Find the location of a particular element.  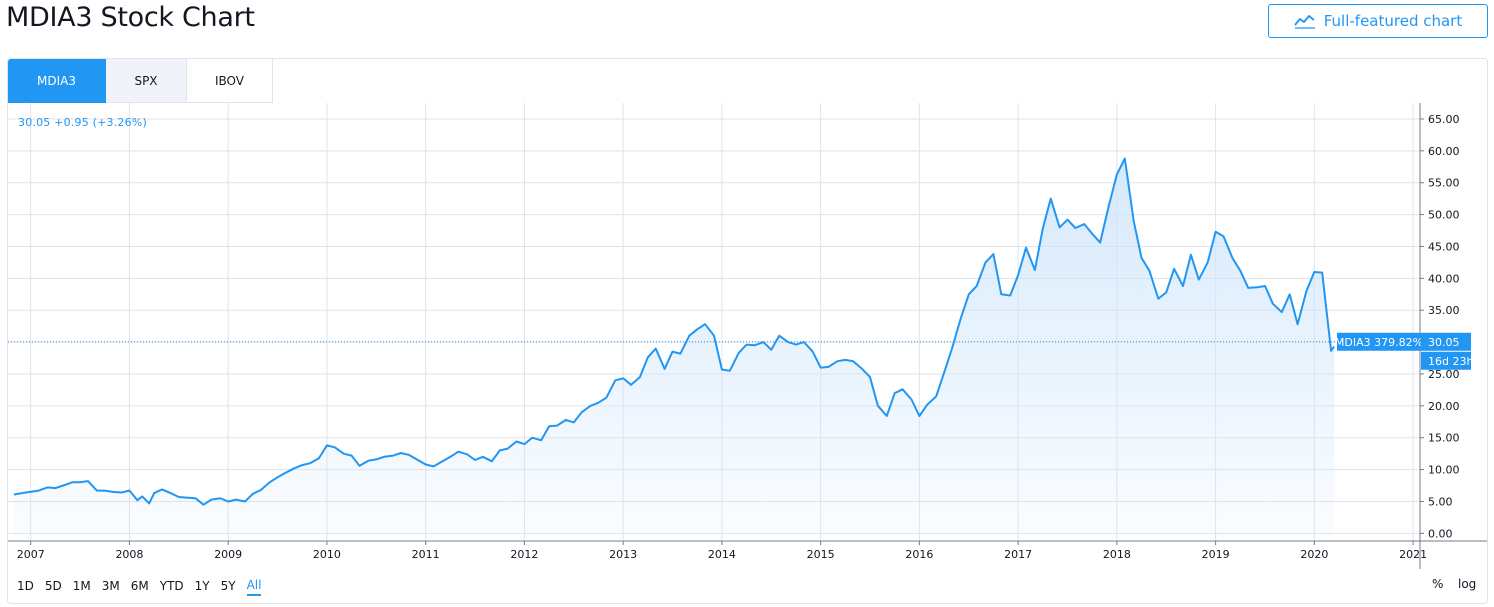

log-scale-button: log is located at coordinates (1467, 584).